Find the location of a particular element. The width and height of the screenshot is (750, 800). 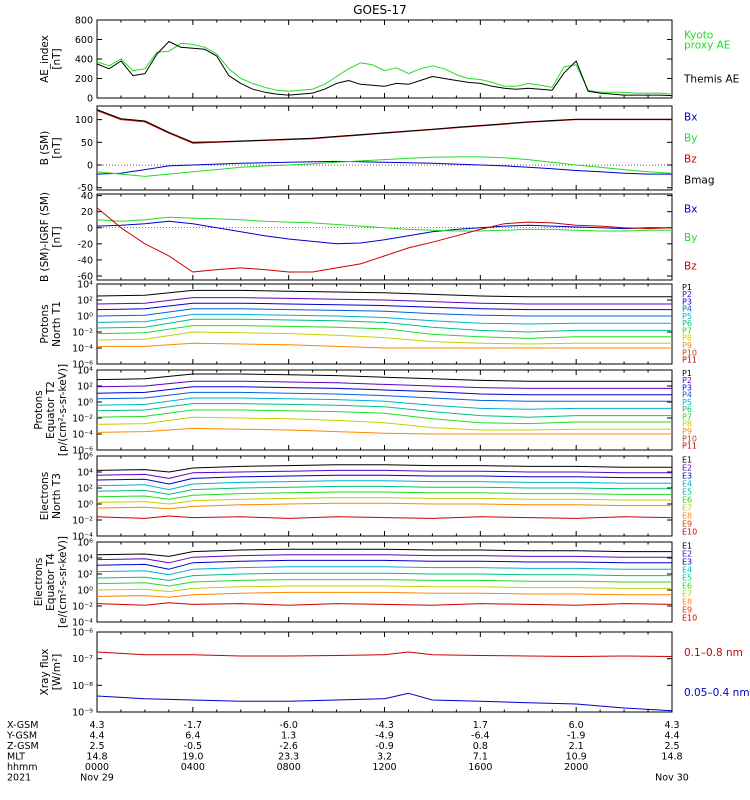

series-line-p4 is located at coordinates (384, 312).